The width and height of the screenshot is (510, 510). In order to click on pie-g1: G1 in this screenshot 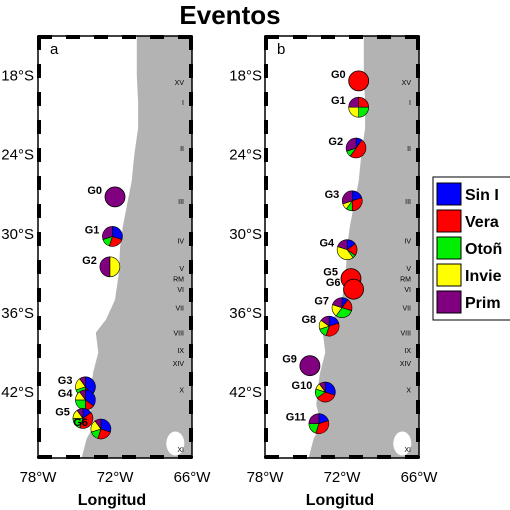, I will do `click(350, 106)`.